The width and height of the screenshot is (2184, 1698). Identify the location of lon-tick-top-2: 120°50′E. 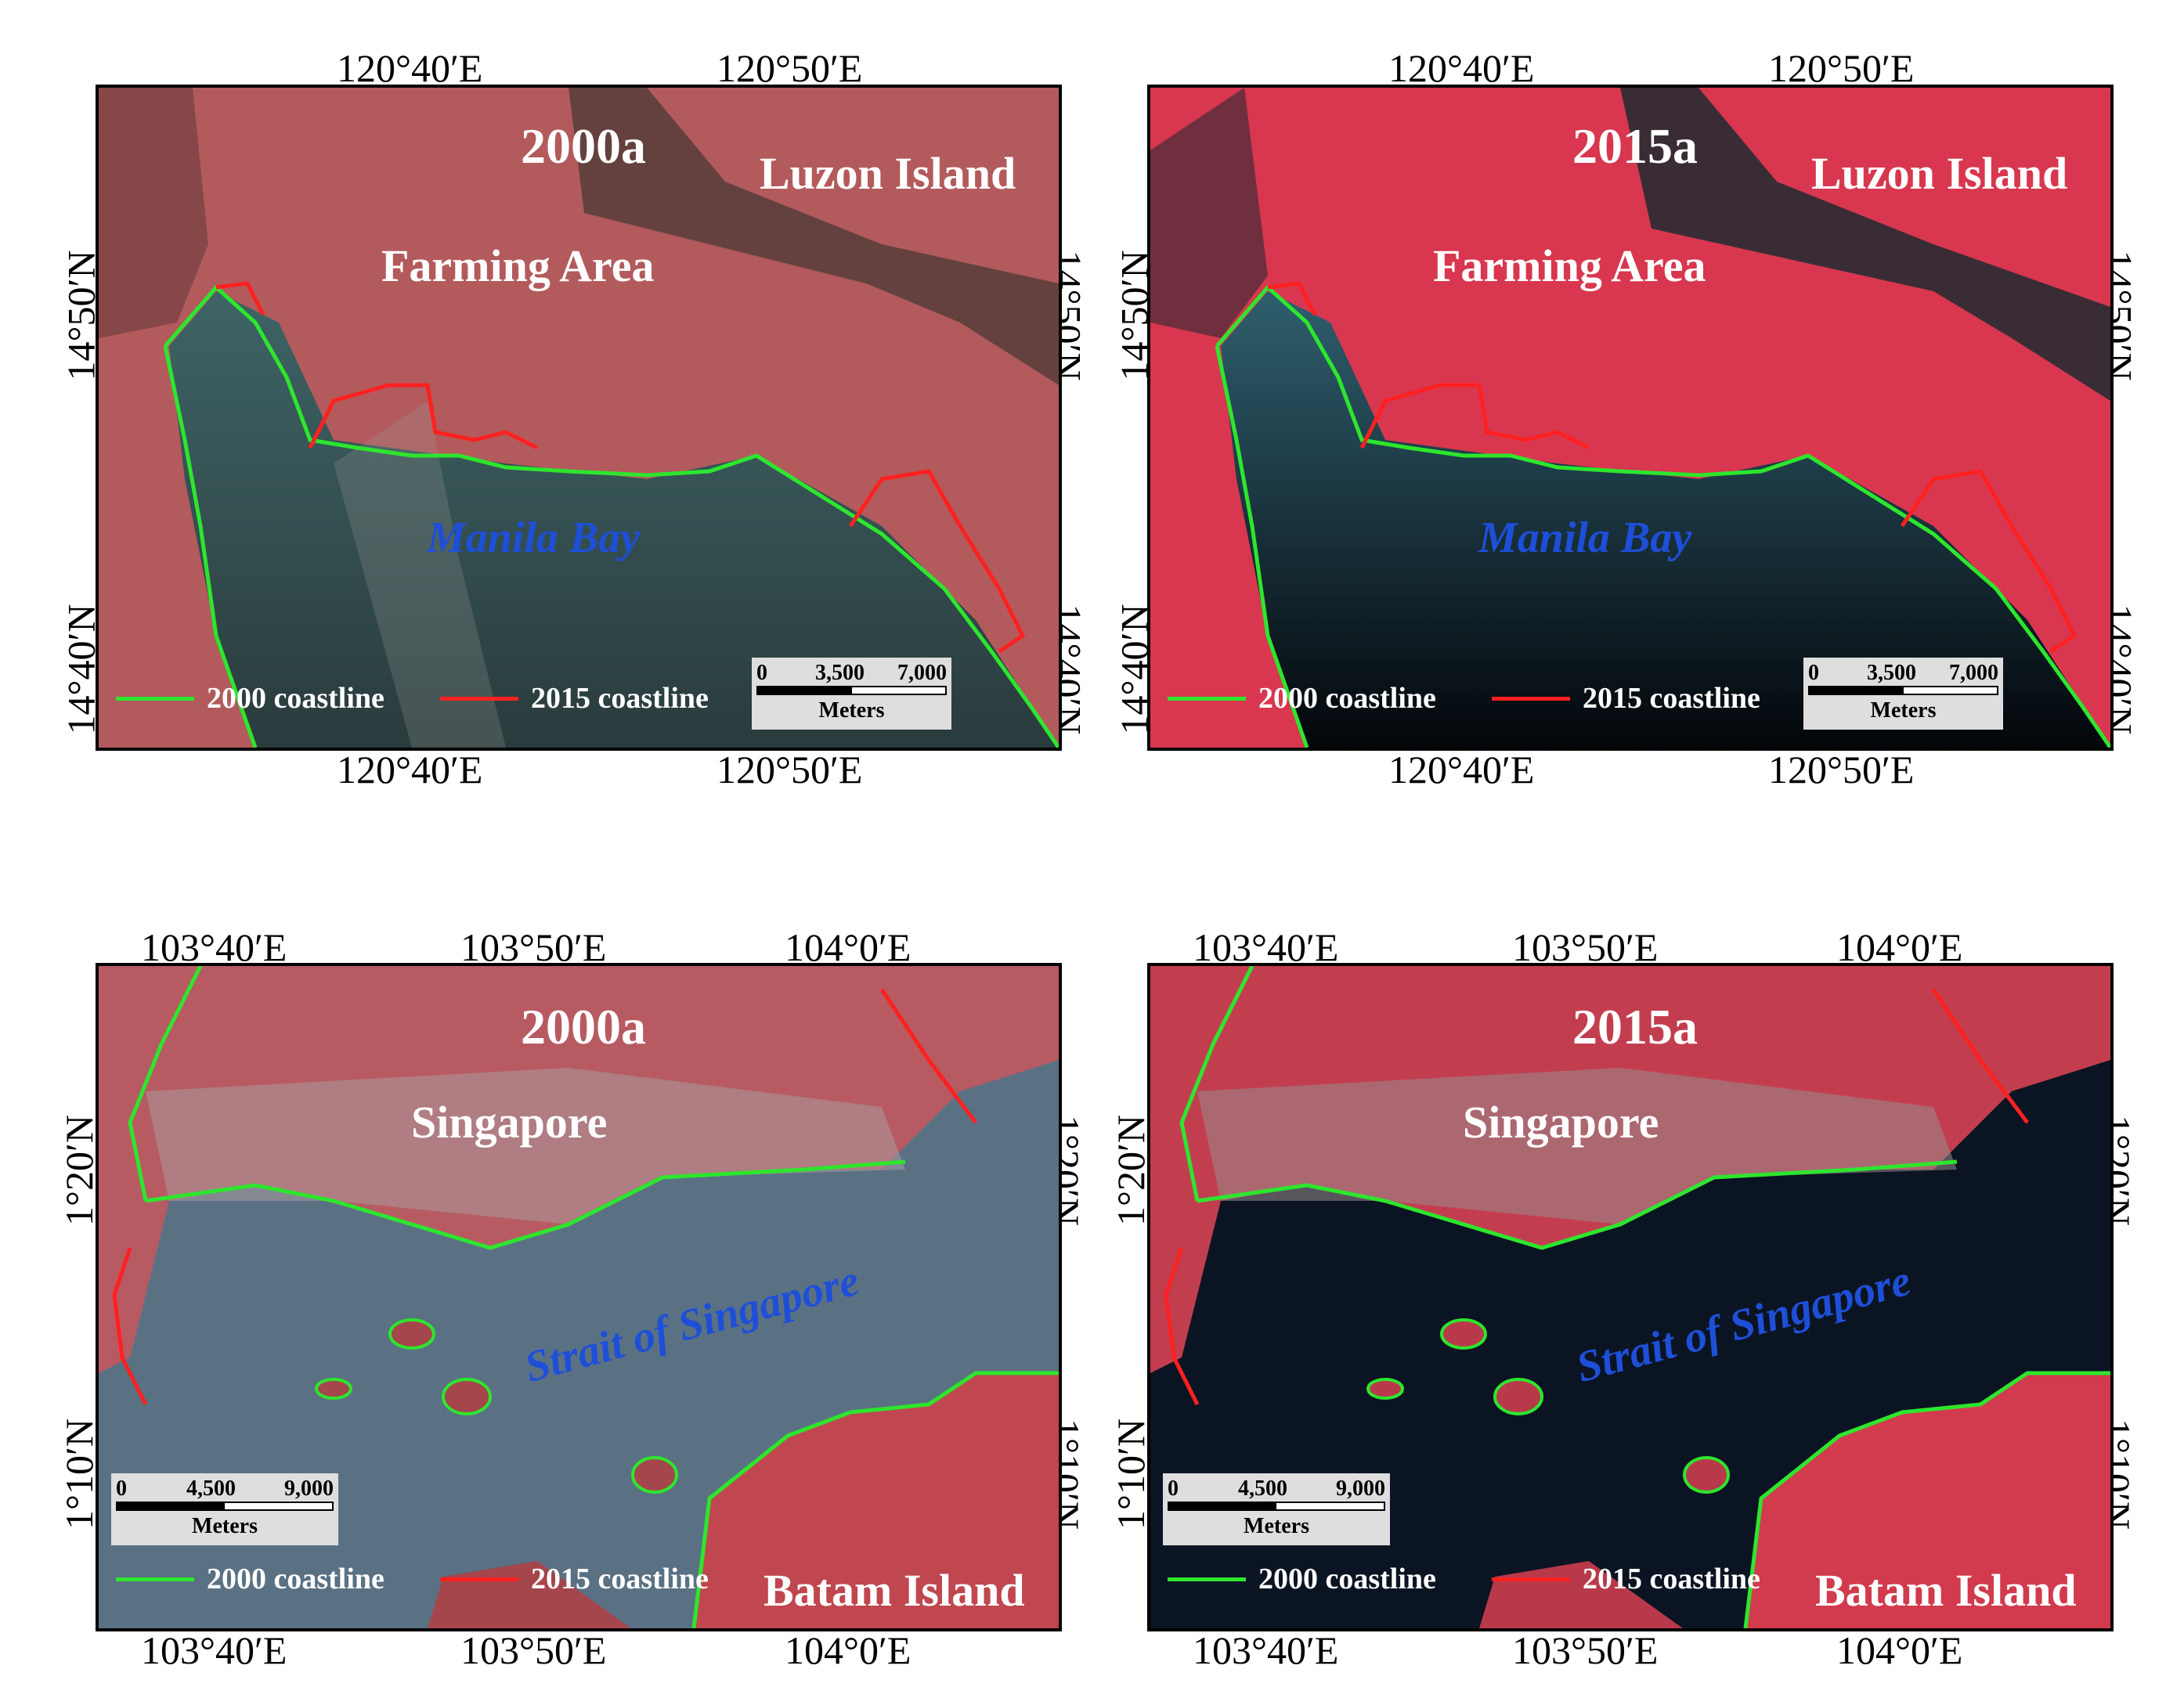
(1841, 68).